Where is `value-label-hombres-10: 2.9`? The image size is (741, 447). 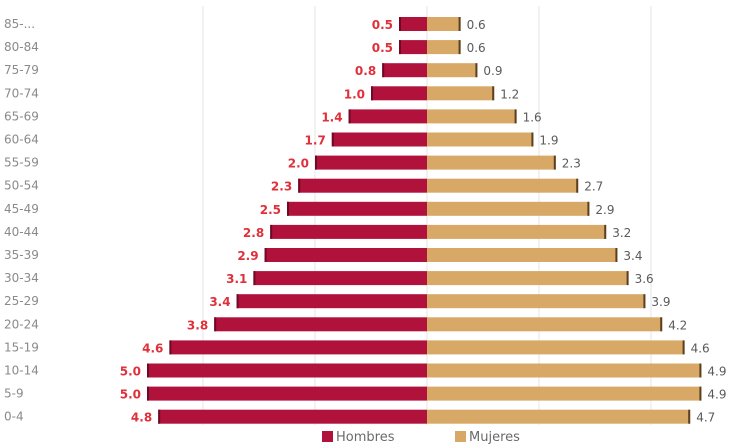
value-label-hombres-10: 2.9 is located at coordinates (247, 256).